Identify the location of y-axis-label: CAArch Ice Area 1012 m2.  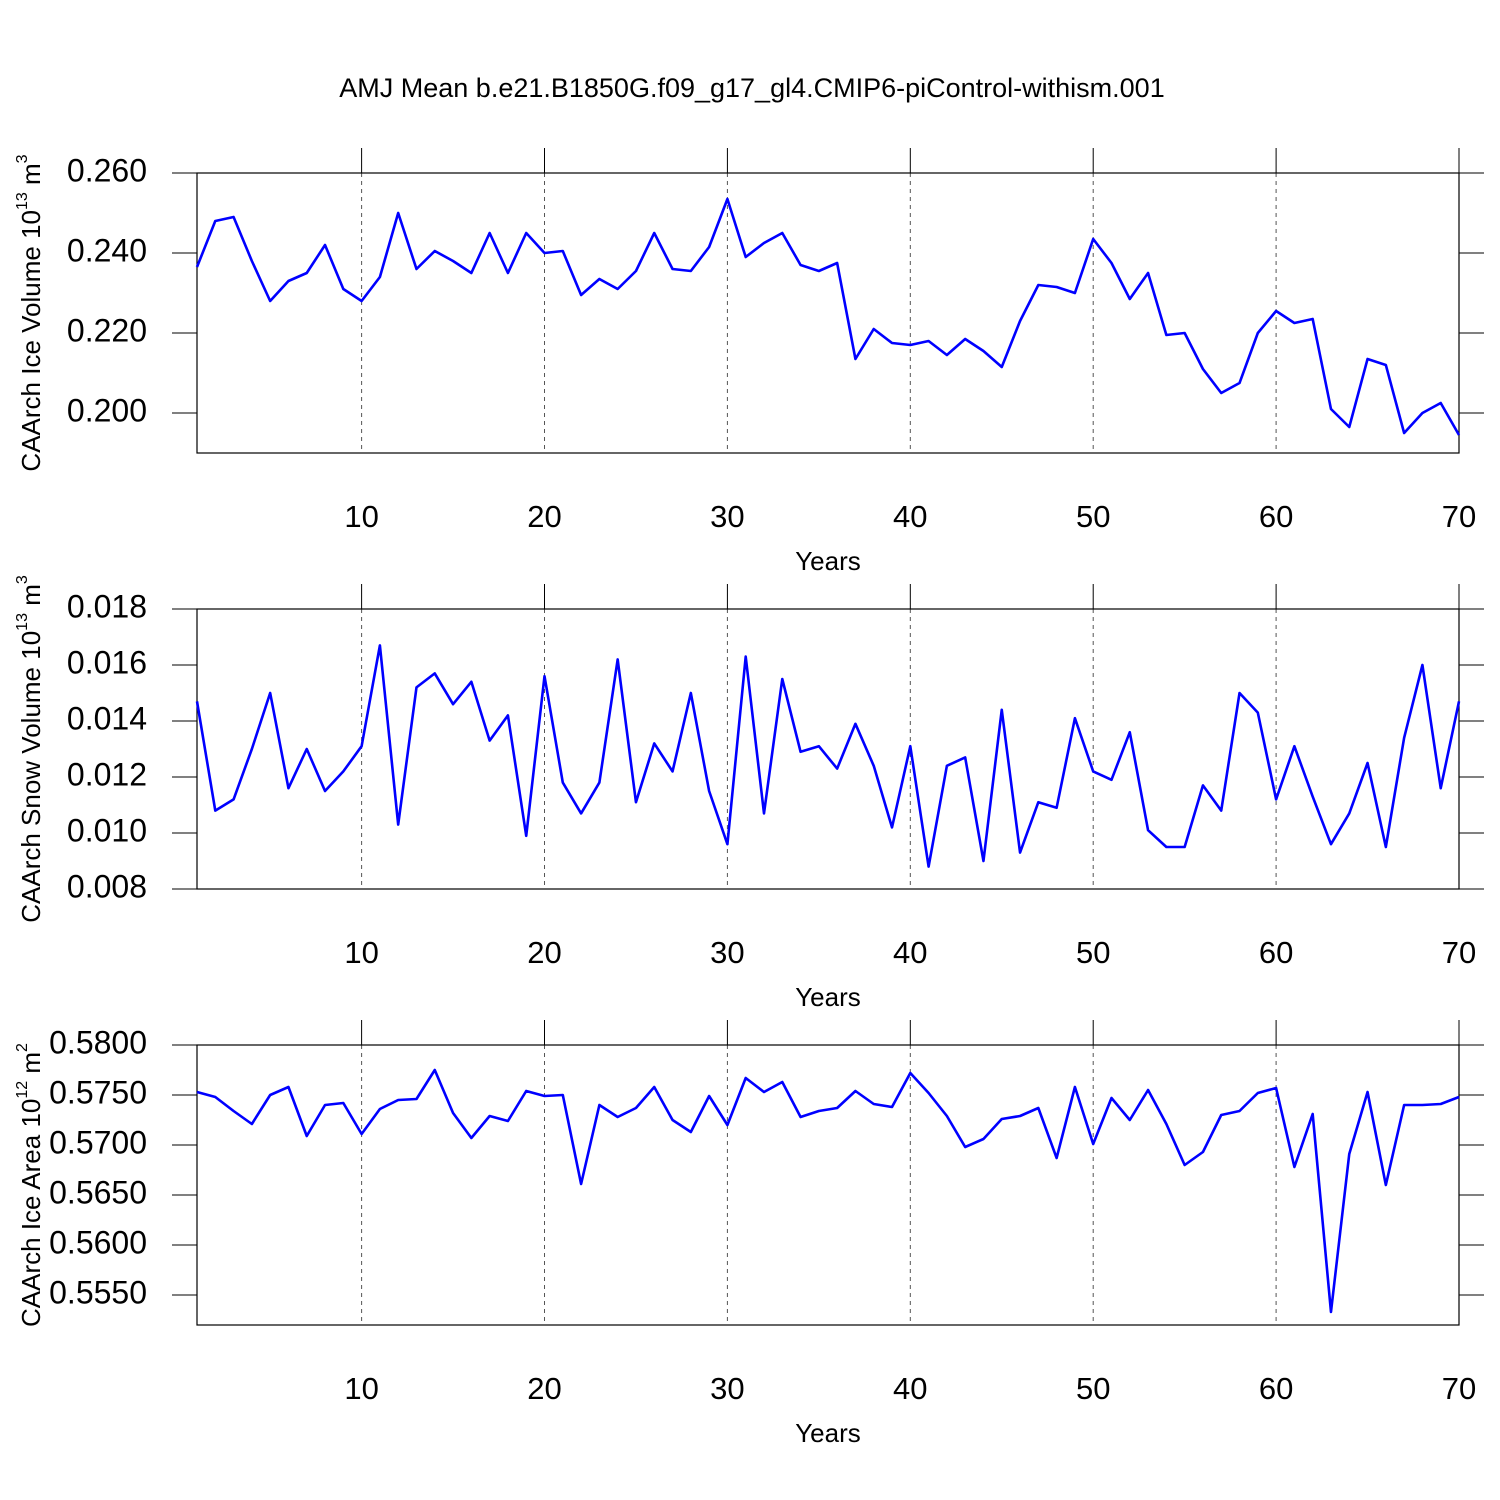
(30, 1185).